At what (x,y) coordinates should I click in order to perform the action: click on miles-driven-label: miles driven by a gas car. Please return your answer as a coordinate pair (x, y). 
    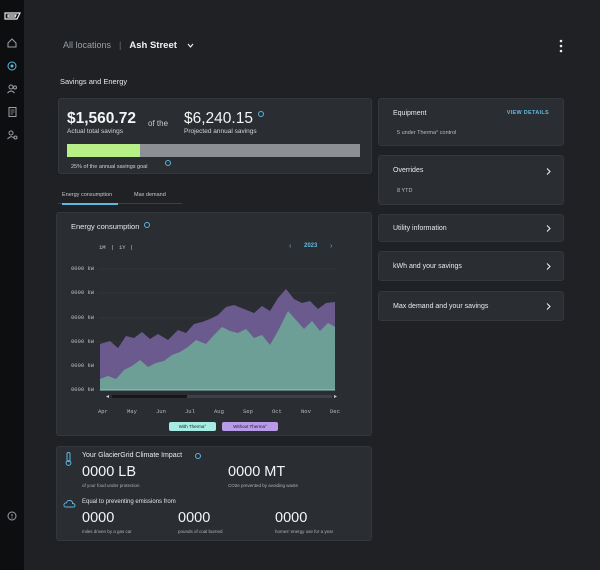
    Looking at the image, I should click on (107, 531).